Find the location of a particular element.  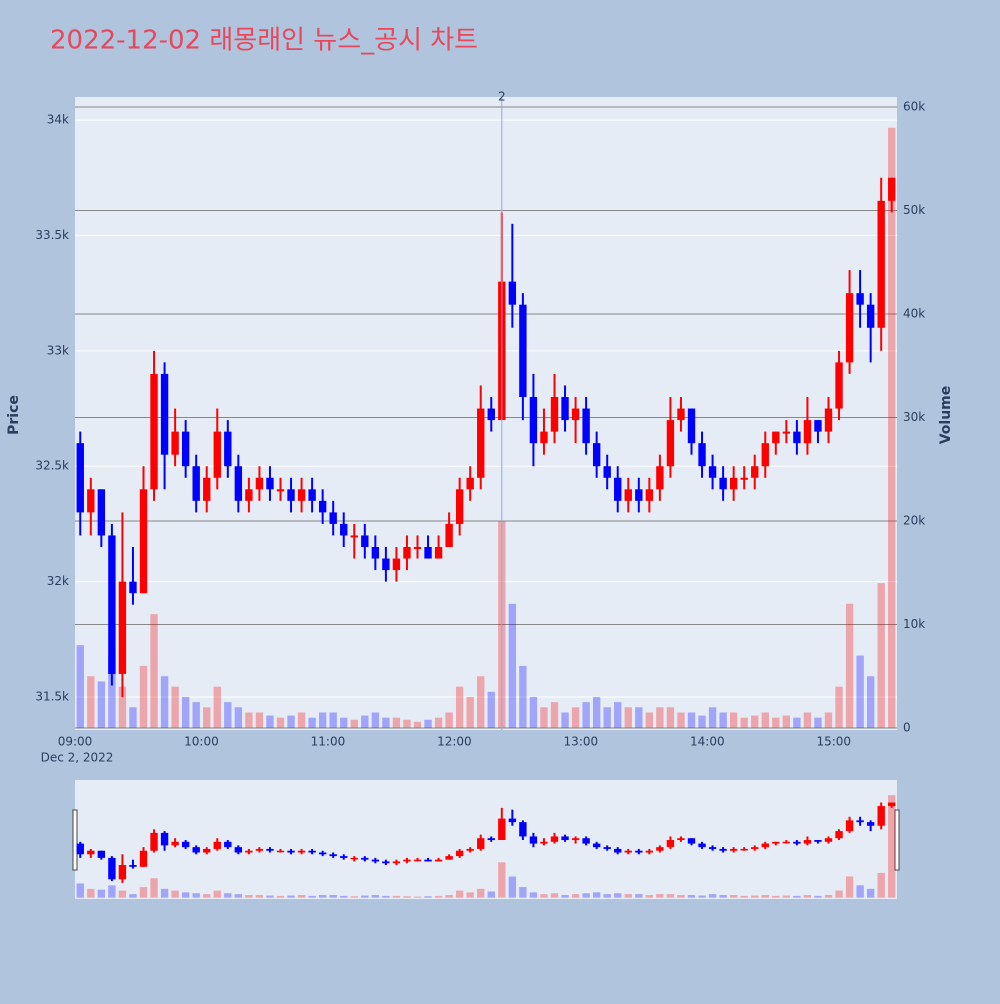

y-axis-title: Price is located at coordinates (14, 415).